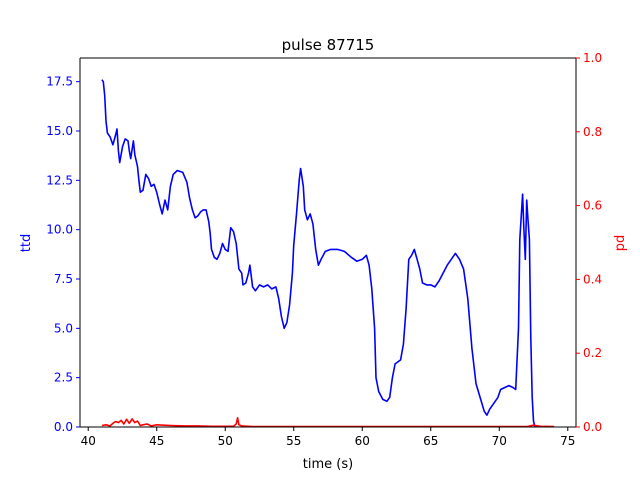 This screenshot has height=480, width=640. What do you see at coordinates (592, 427) in the screenshot?
I see `y-right-tick-label: 0.0` at bounding box center [592, 427].